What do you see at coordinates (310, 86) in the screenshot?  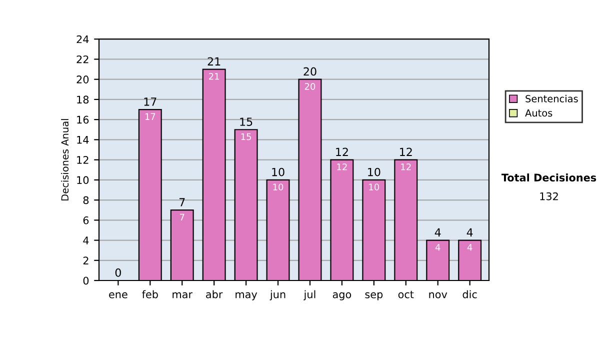 I see `data-label: 20` at bounding box center [310, 86].